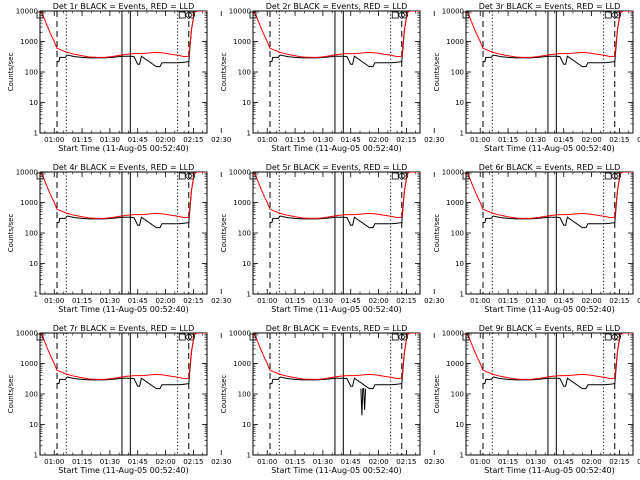  Describe the element at coordinates (363, 402) in the screenshot. I see `events-dip-line` at that location.